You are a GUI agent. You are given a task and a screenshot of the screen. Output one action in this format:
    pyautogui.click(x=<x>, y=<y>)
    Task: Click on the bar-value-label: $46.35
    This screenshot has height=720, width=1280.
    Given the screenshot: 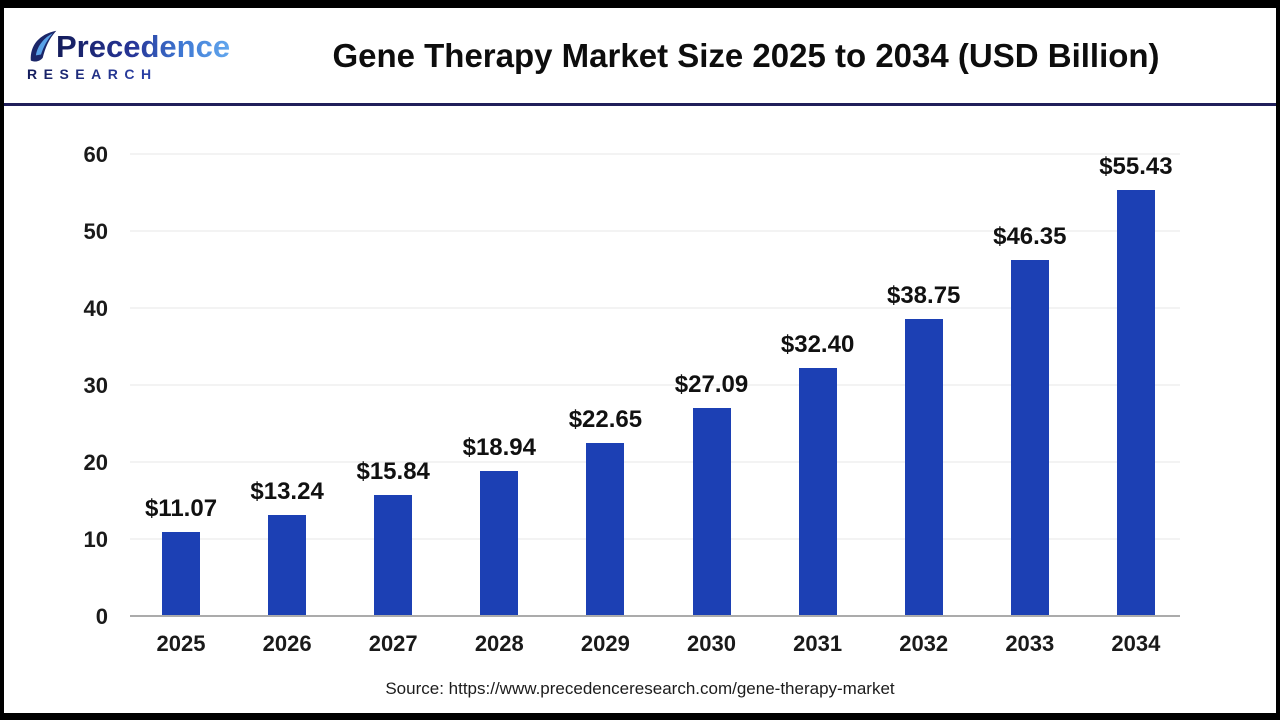 What is the action you would take?
    pyautogui.click(x=1030, y=237)
    